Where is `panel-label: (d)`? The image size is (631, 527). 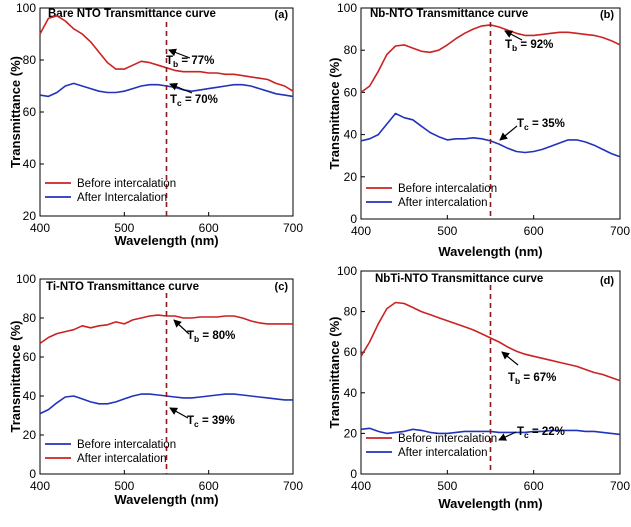 panel-label: (d) is located at coordinates (607, 281).